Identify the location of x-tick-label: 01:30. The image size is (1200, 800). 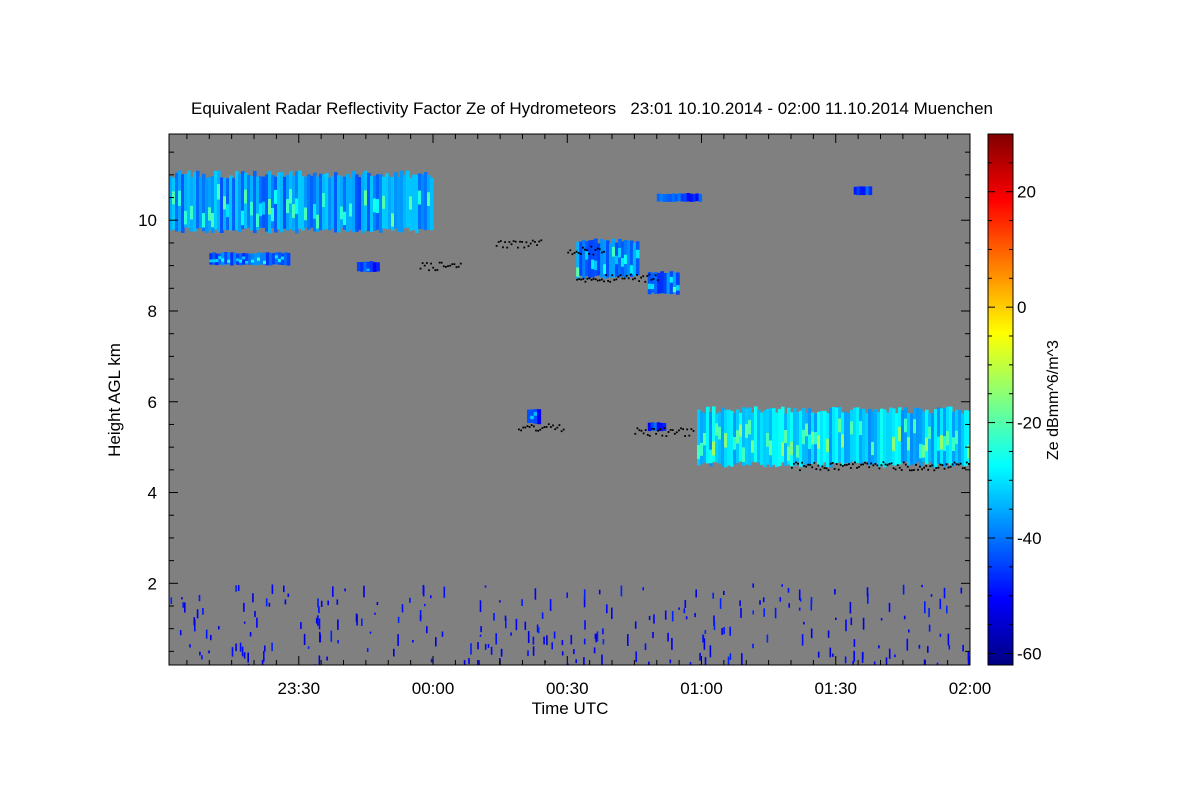
(835, 688).